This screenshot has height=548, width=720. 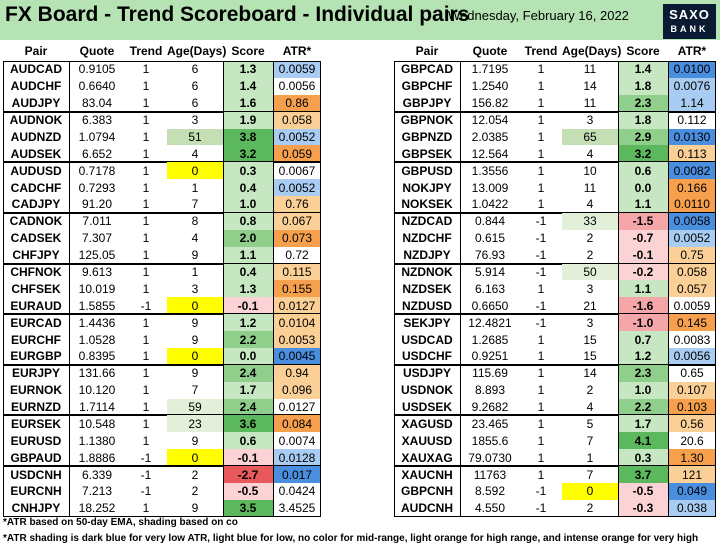 I want to click on age-cell: 15, so click(x=590, y=356).